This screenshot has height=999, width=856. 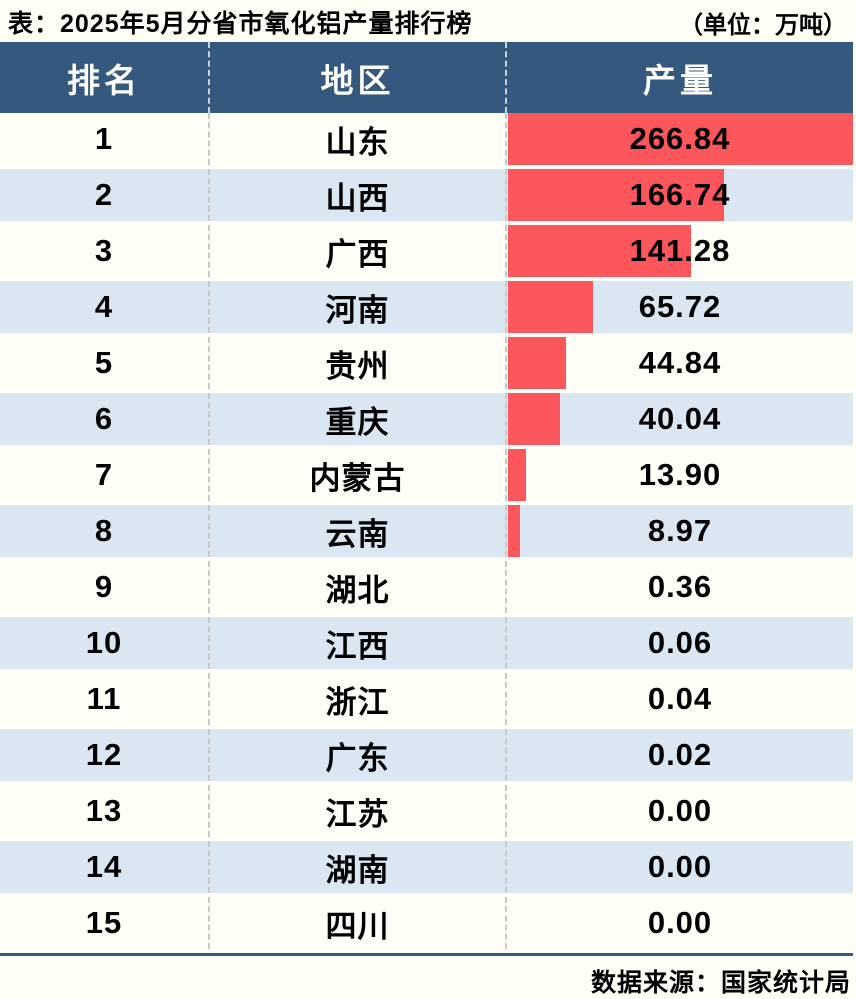 I want to click on table-row: 3 广西 141.28, so click(x=426, y=251).